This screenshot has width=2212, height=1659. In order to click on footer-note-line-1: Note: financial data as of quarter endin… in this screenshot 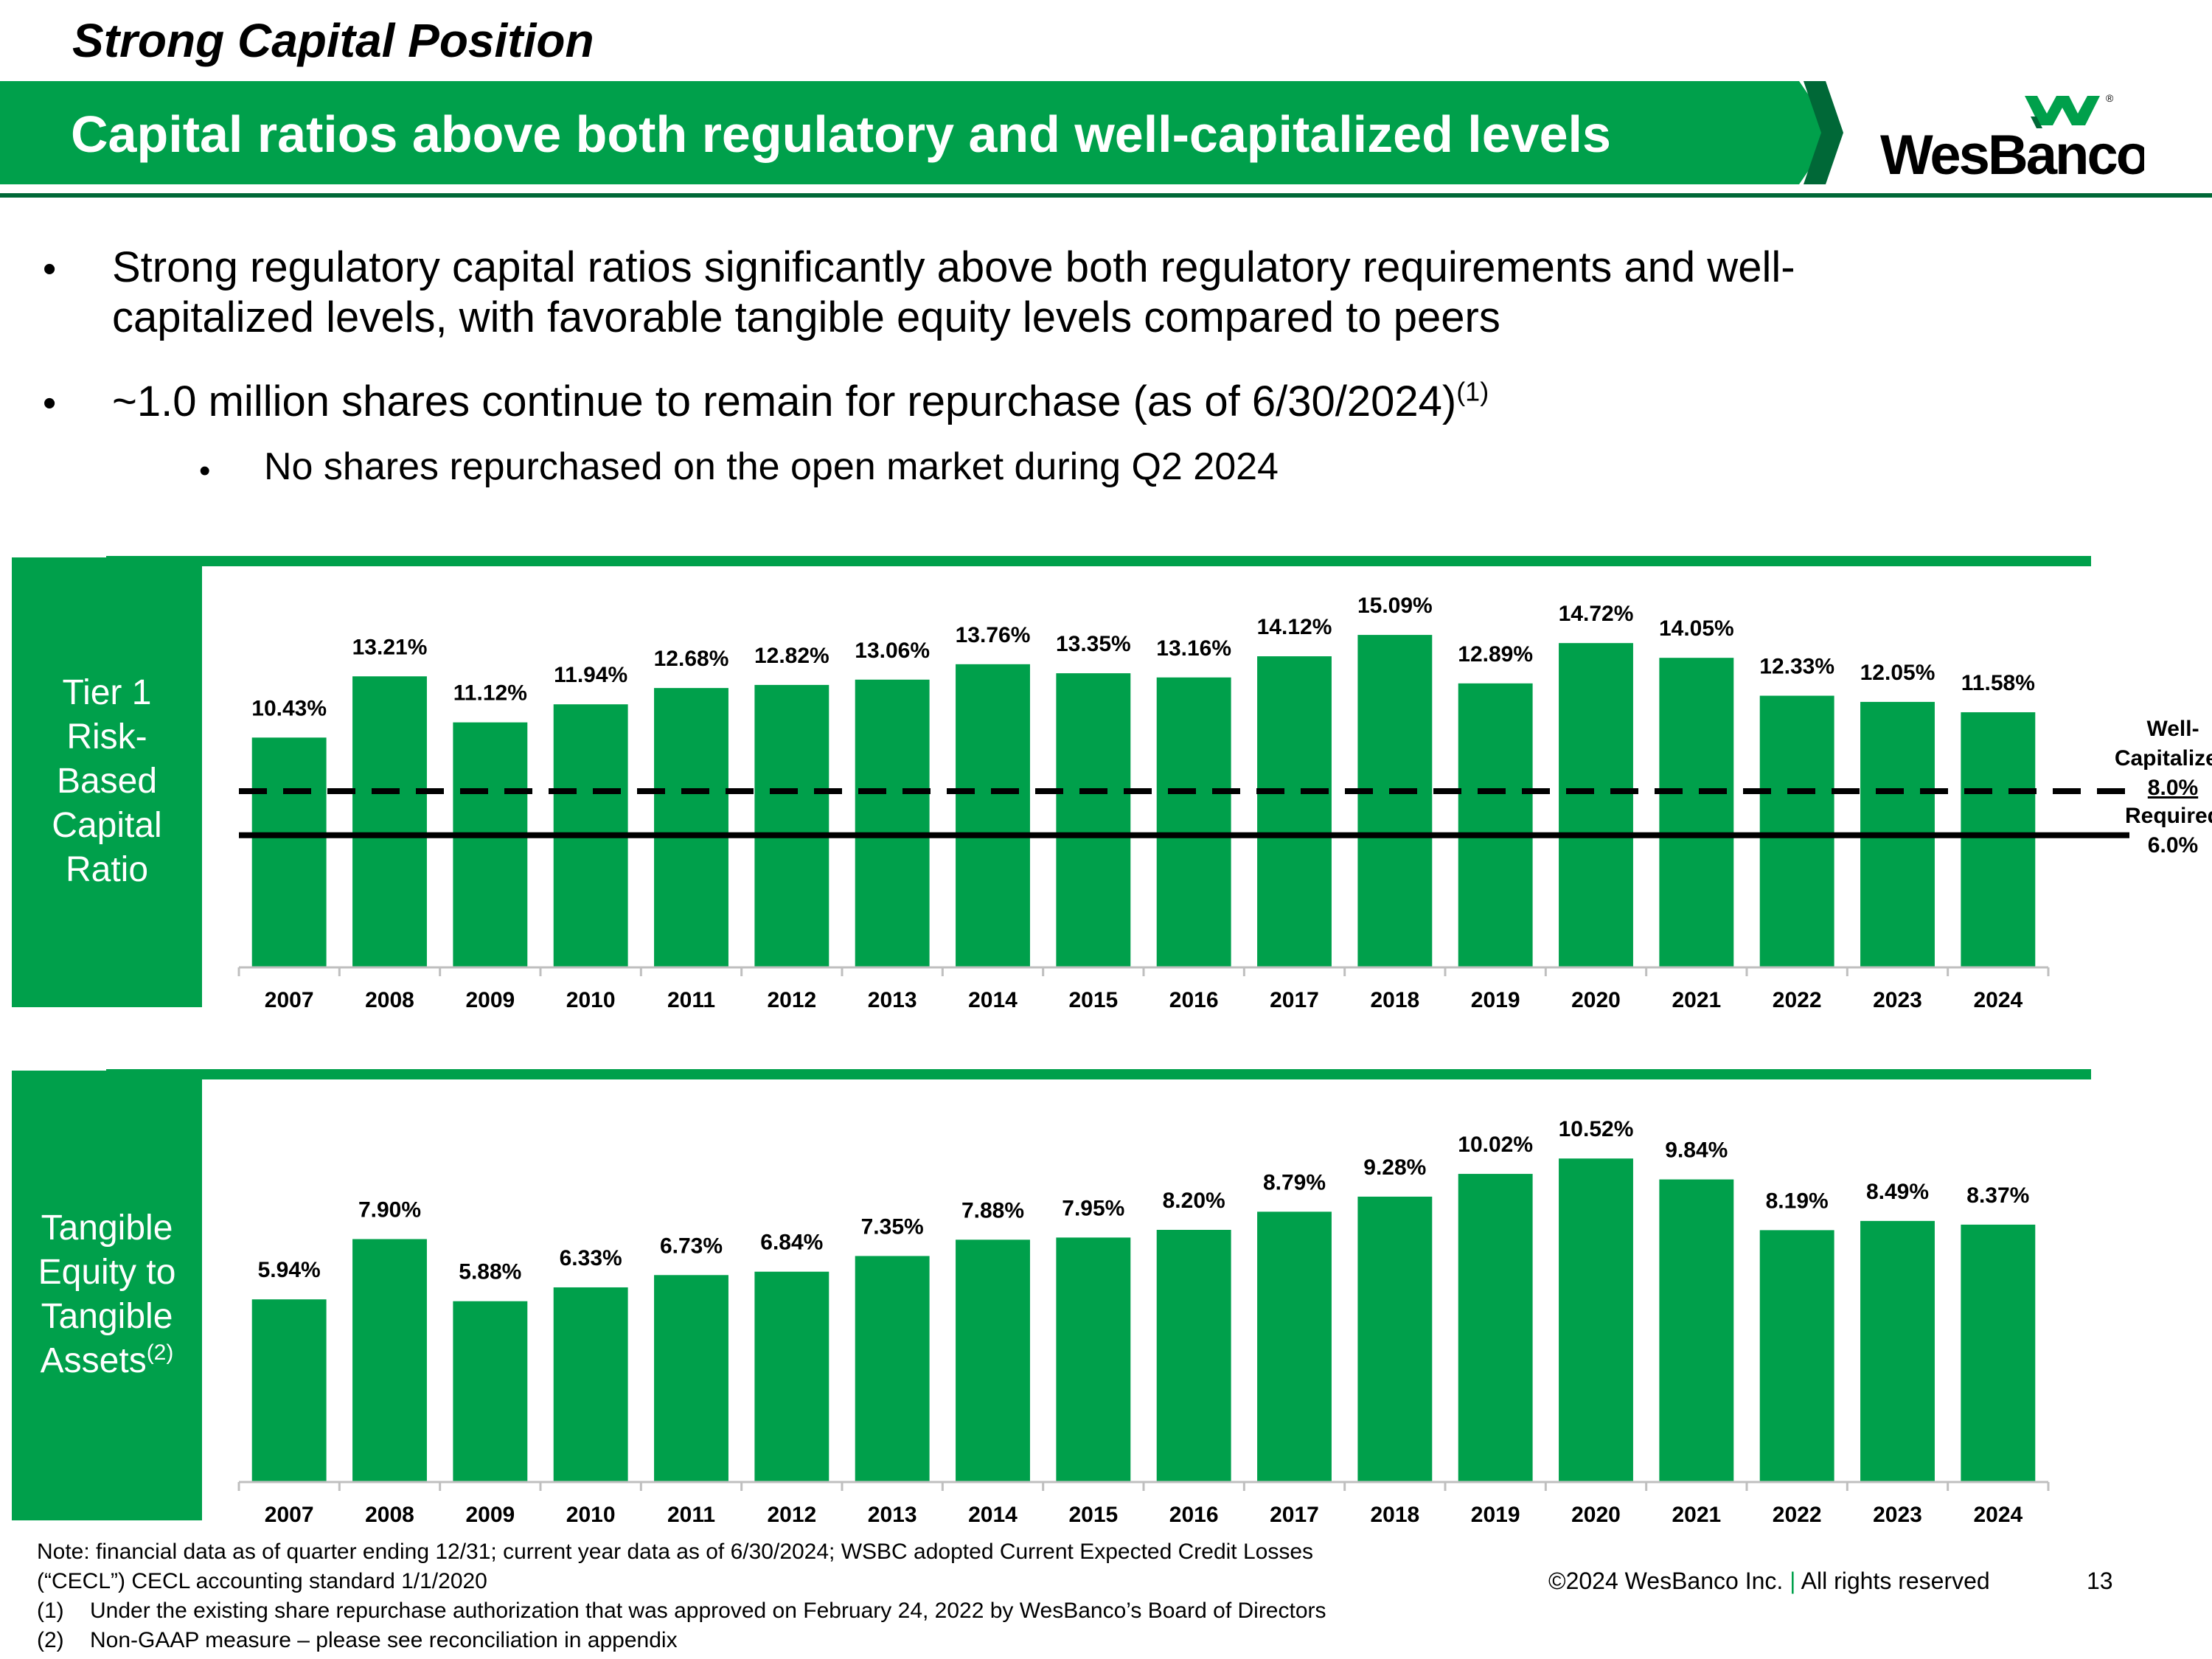, I will do `click(675, 1552)`.